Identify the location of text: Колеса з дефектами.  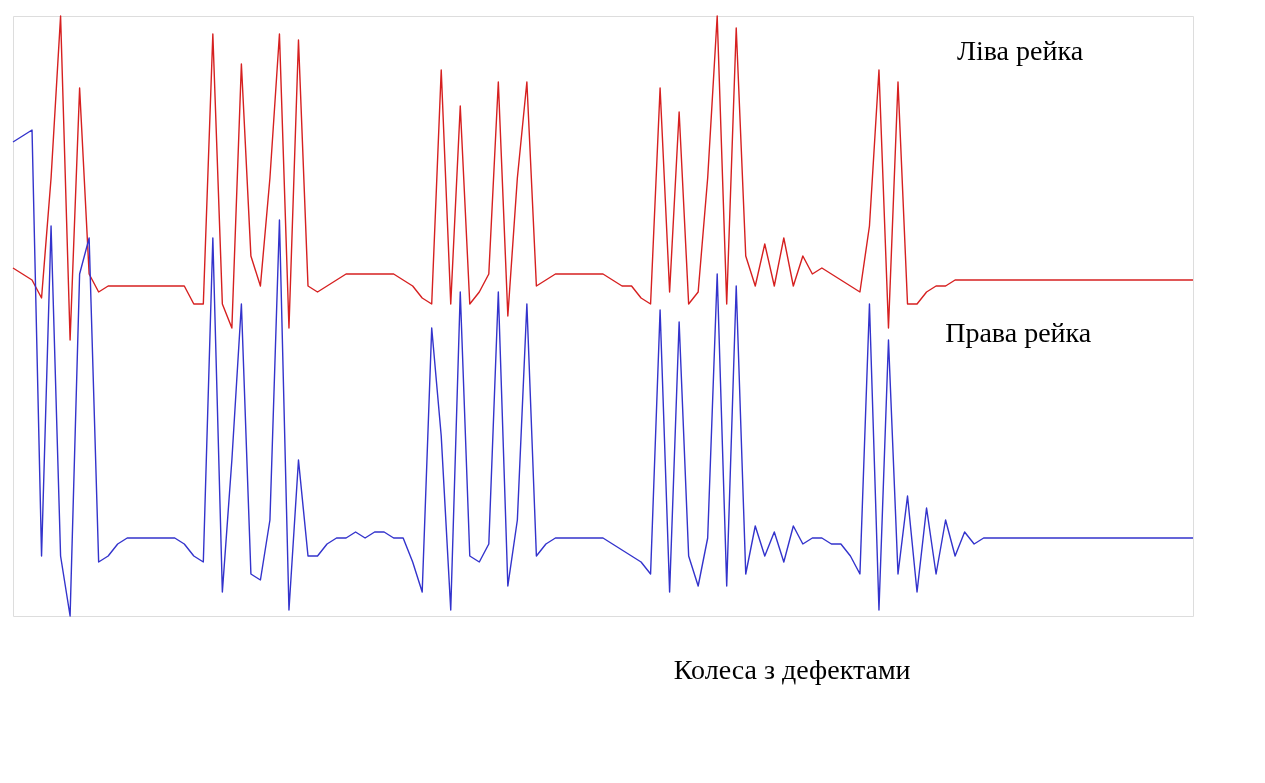
(792, 669).